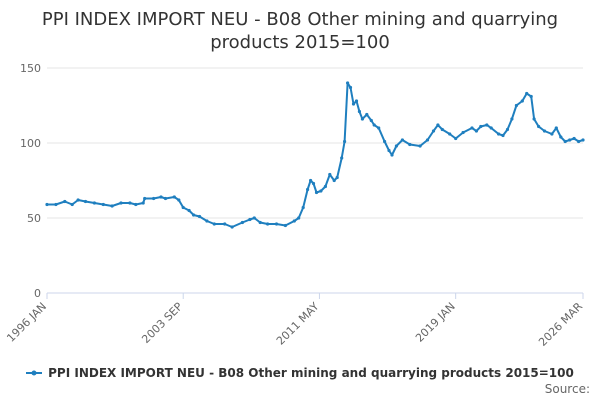 The image size is (600, 400). What do you see at coordinates (26, 322) in the screenshot?
I see `x-tick-label: 1996 JAN` at bounding box center [26, 322].